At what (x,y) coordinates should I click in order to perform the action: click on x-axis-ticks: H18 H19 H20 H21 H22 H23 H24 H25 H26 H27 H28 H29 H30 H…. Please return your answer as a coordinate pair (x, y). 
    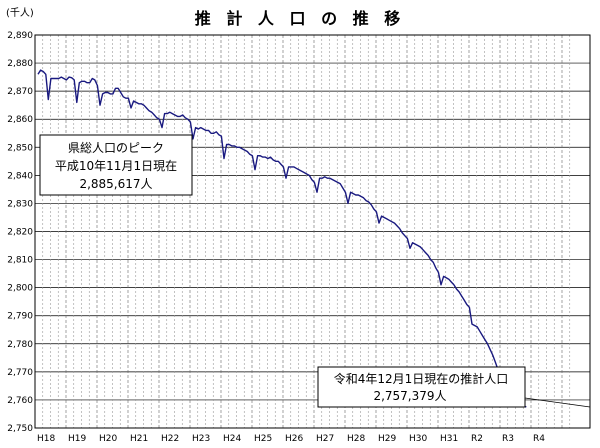
    Looking at the image, I should click on (291, 439).